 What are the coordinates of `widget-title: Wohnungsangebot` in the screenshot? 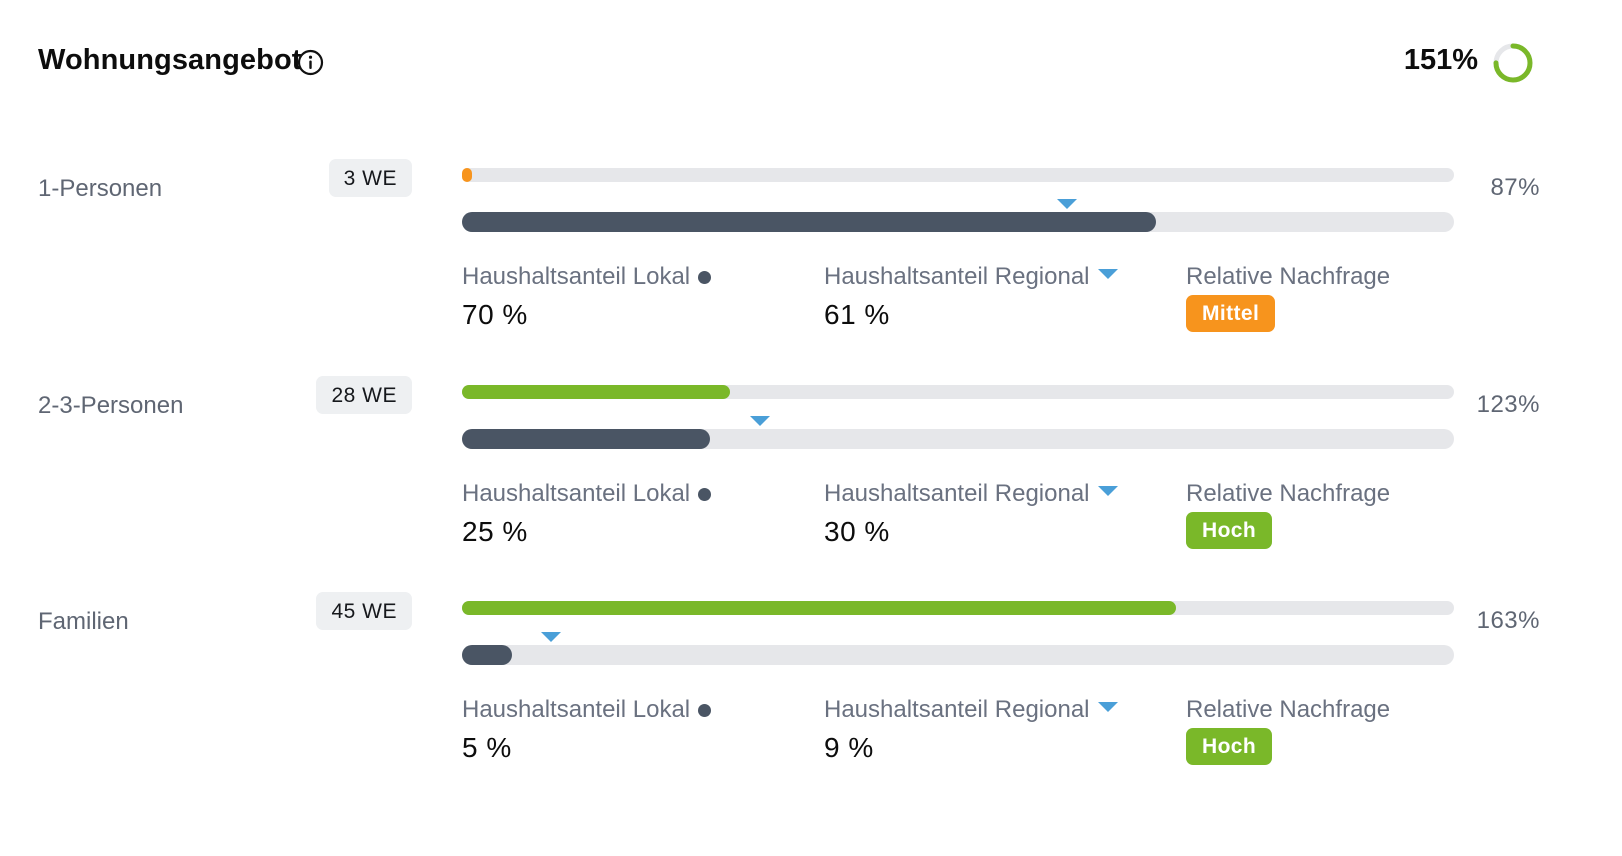 It's located at (170, 60).